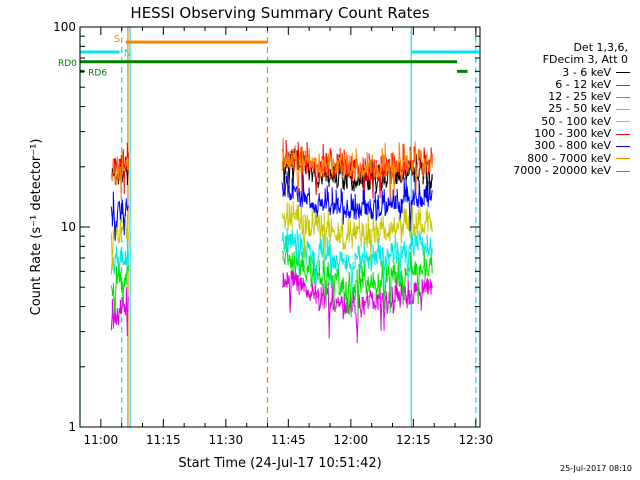 The width and height of the screenshot is (640, 480). I want to click on status-label-rd0: RD0, so click(67, 64).